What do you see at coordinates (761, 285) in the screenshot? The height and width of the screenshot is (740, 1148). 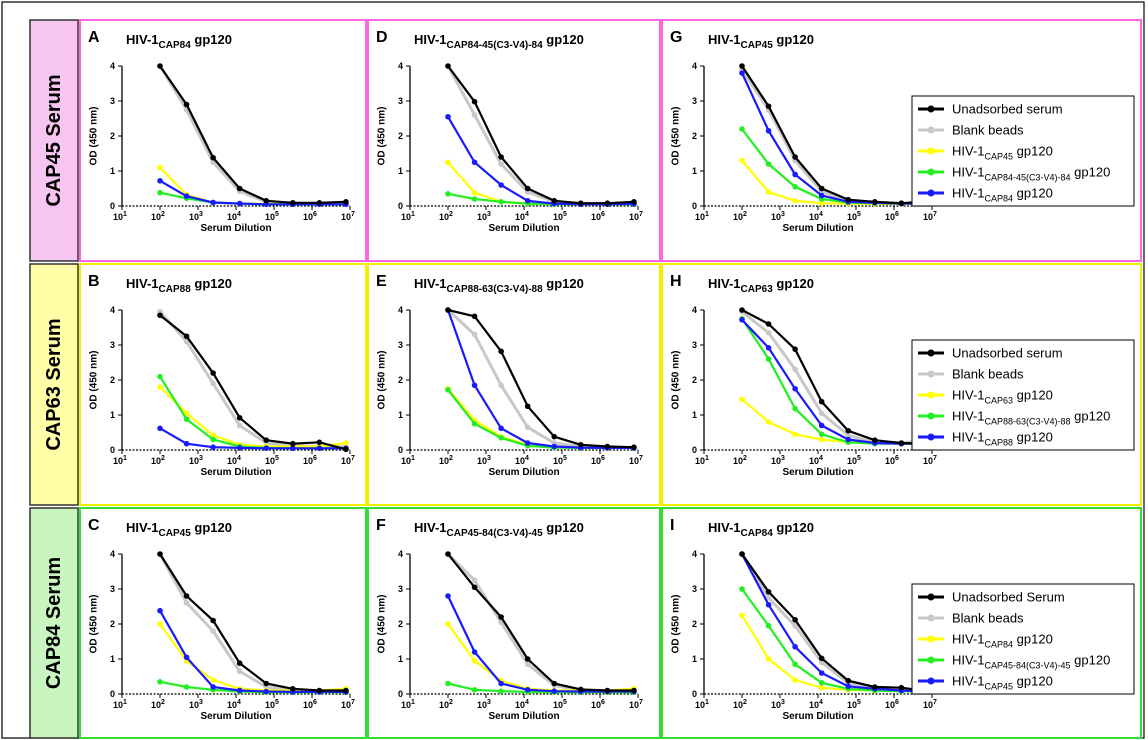 I see `panel-title: HIV-1CAP63 gp120` at bounding box center [761, 285].